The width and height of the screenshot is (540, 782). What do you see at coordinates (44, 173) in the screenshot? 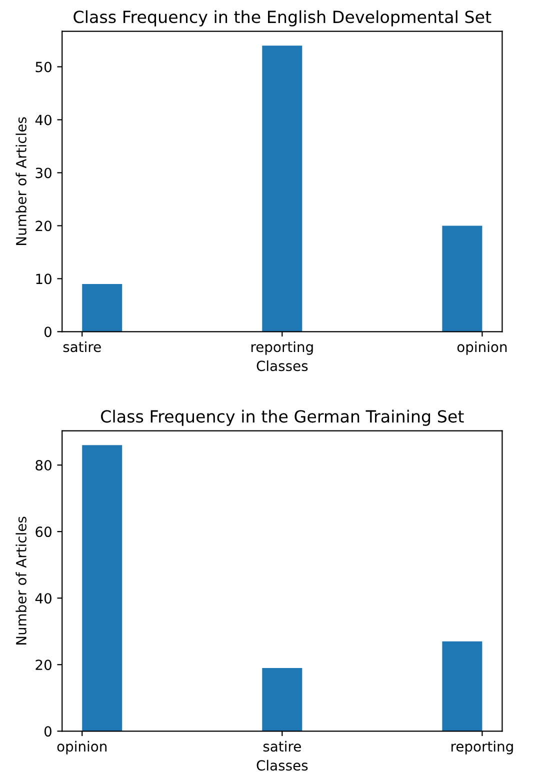
I see `y-tick-label: 30` at bounding box center [44, 173].